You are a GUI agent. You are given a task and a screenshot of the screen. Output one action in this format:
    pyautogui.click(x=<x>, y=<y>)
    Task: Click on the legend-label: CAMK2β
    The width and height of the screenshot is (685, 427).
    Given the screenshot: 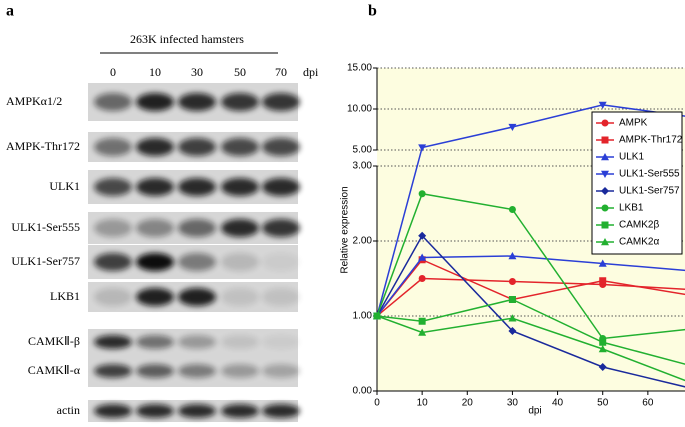 What is the action you would take?
    pyautogui.click(x=639, y=225)
    